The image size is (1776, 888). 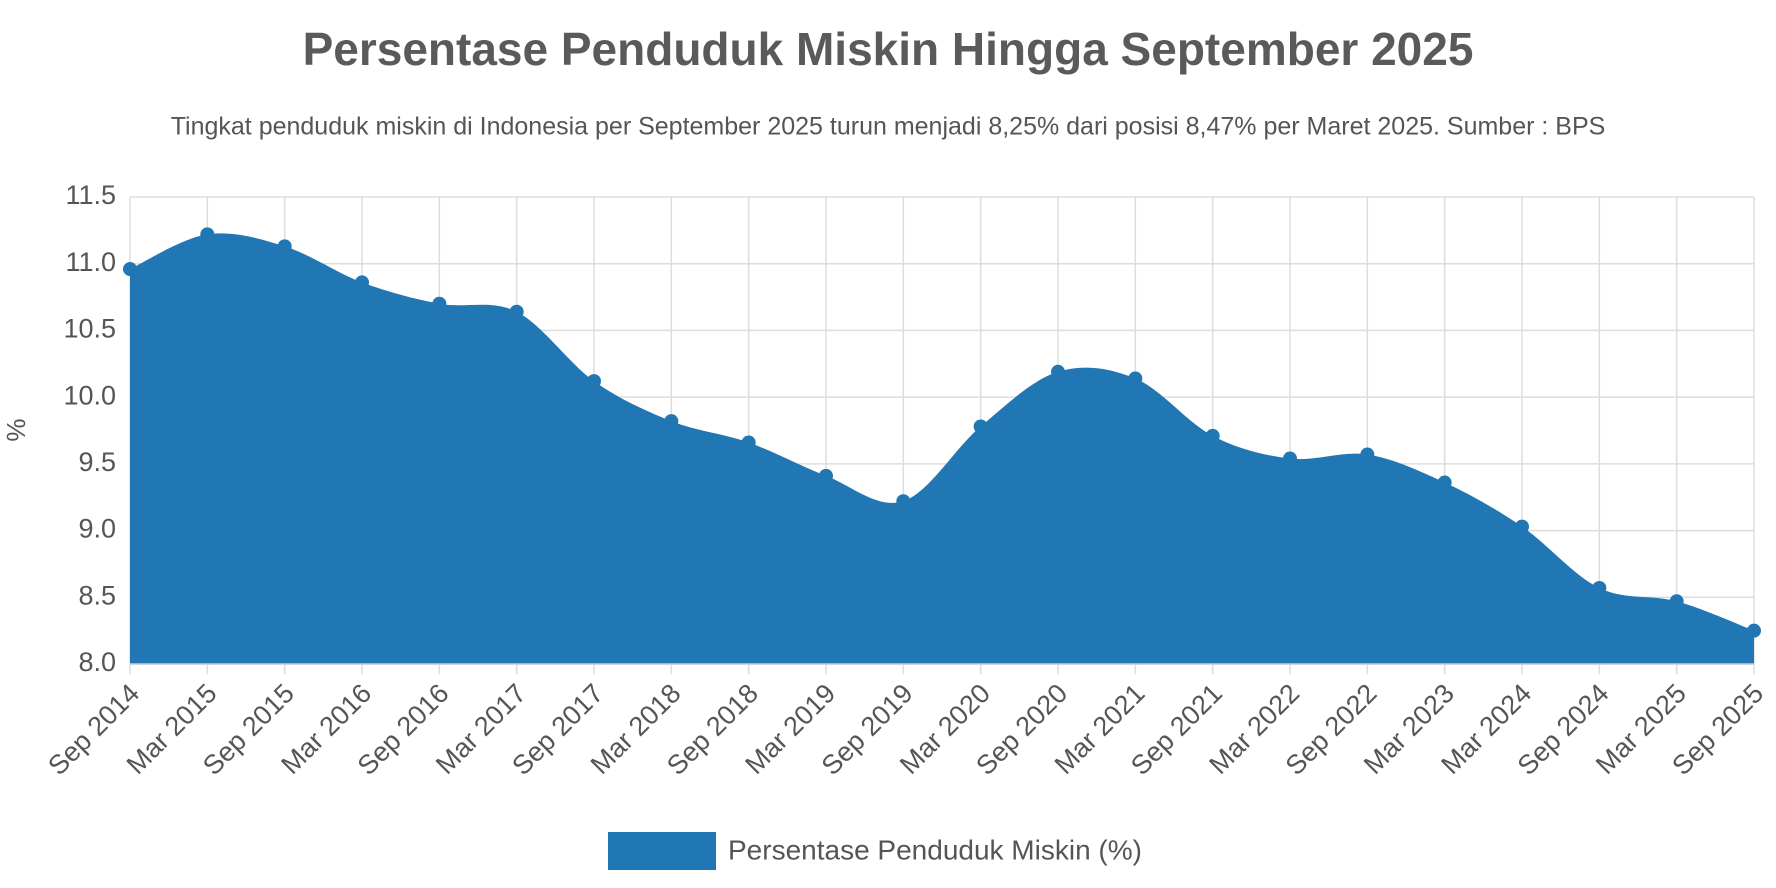 What do you see at coordinates (89, 329) in the screenshot?
I see `y-tick-label: 10.5` at bounding box center [89, 329].